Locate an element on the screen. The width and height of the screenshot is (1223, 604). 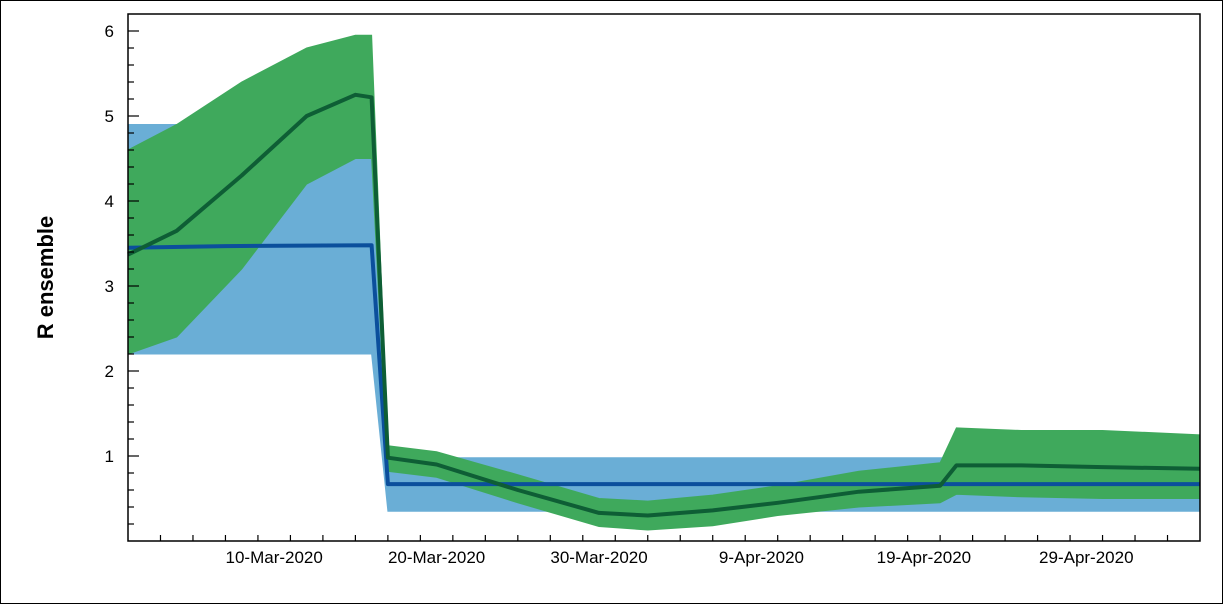
y-axis-title: R ensemble is located at coordinates (45, 278).